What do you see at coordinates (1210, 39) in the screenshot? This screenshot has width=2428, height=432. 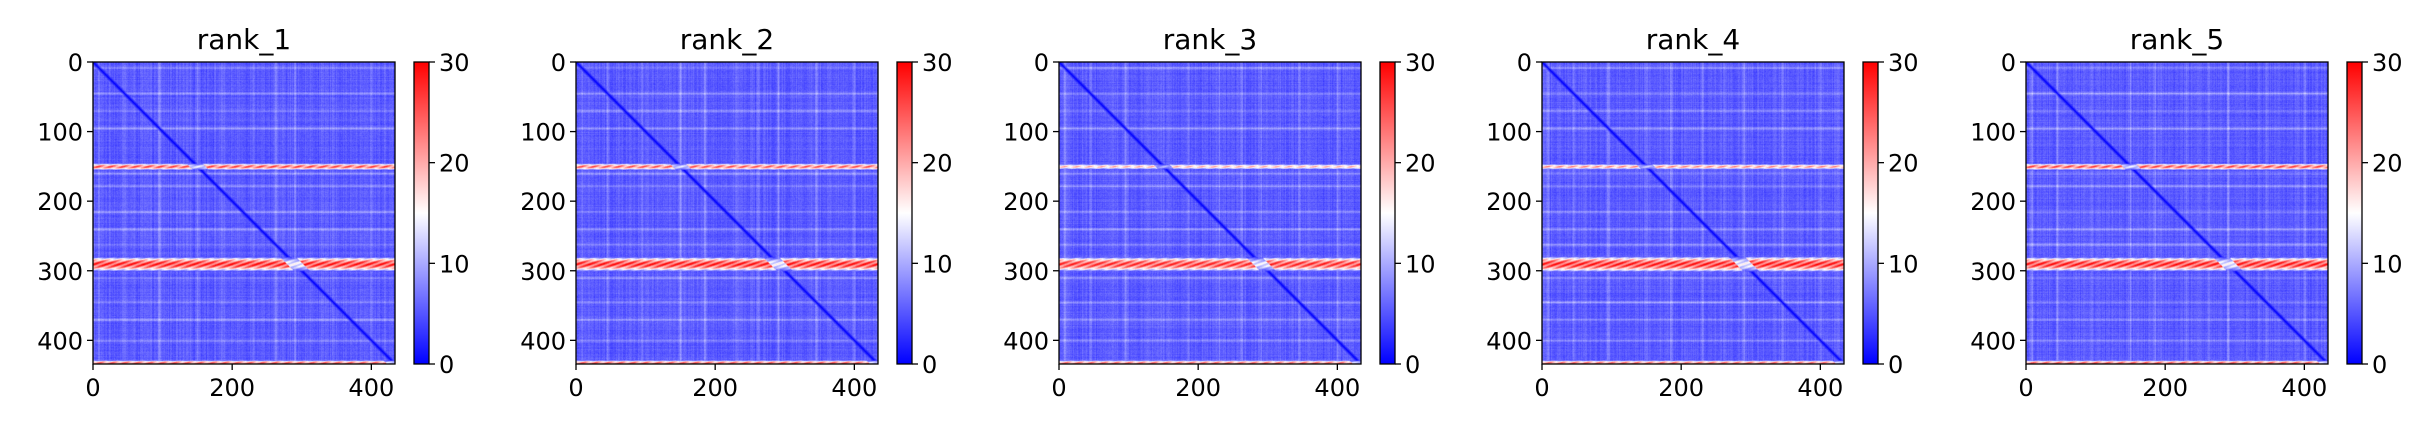 I see `panel-title: rank_3` at bounding box center [1210, 39].